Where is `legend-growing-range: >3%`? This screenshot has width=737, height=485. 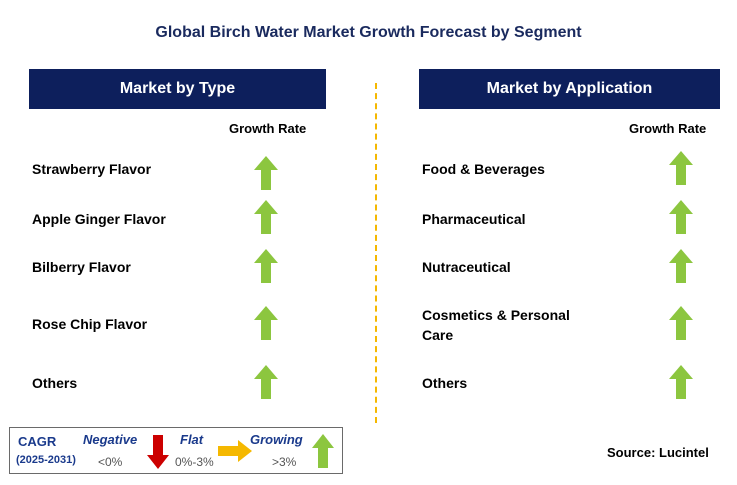
legend-growing-range: >3% is located at coordinates (284, 462).